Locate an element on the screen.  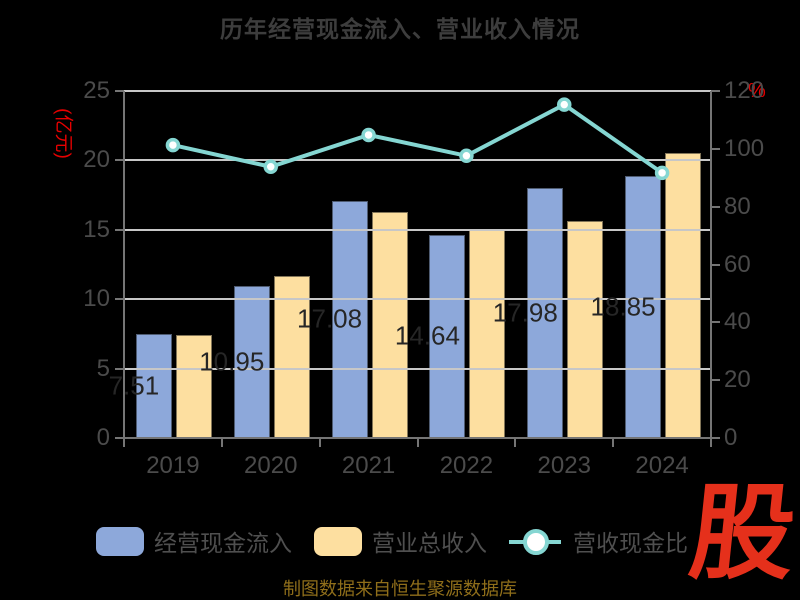
line-marker-icon is located at coordinates (535, 541).